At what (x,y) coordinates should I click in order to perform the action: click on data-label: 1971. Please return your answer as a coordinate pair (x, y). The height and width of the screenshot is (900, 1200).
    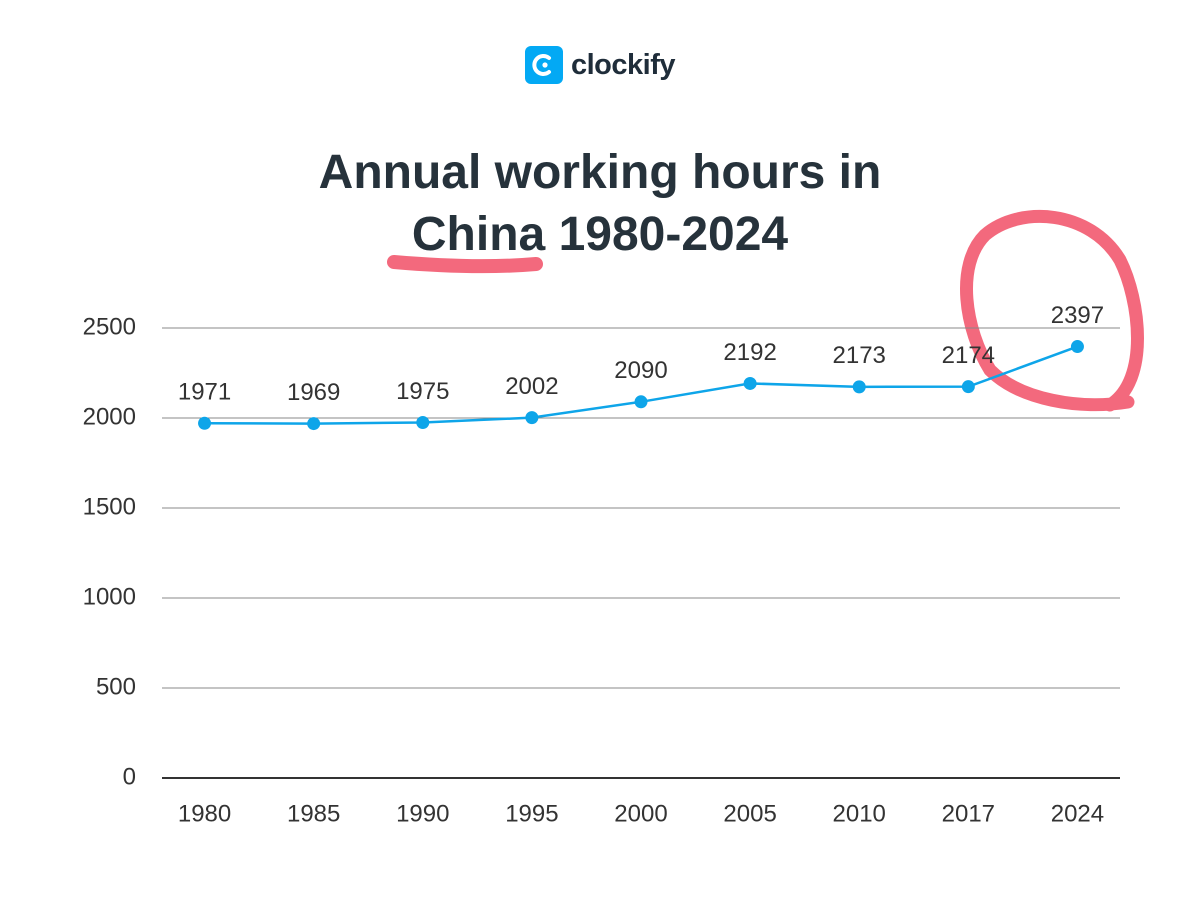
    Looking at the image, I should click on (204, 392).